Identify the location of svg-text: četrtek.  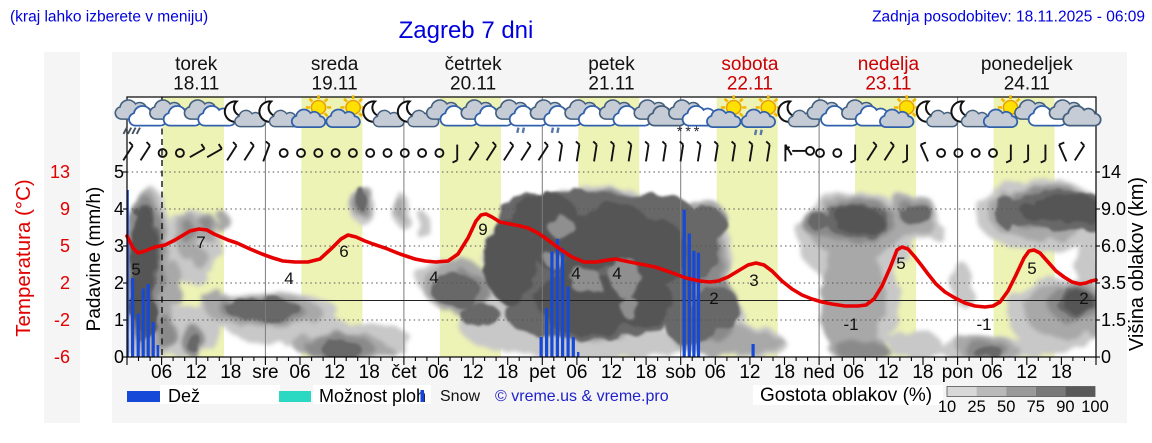
(474, 64).